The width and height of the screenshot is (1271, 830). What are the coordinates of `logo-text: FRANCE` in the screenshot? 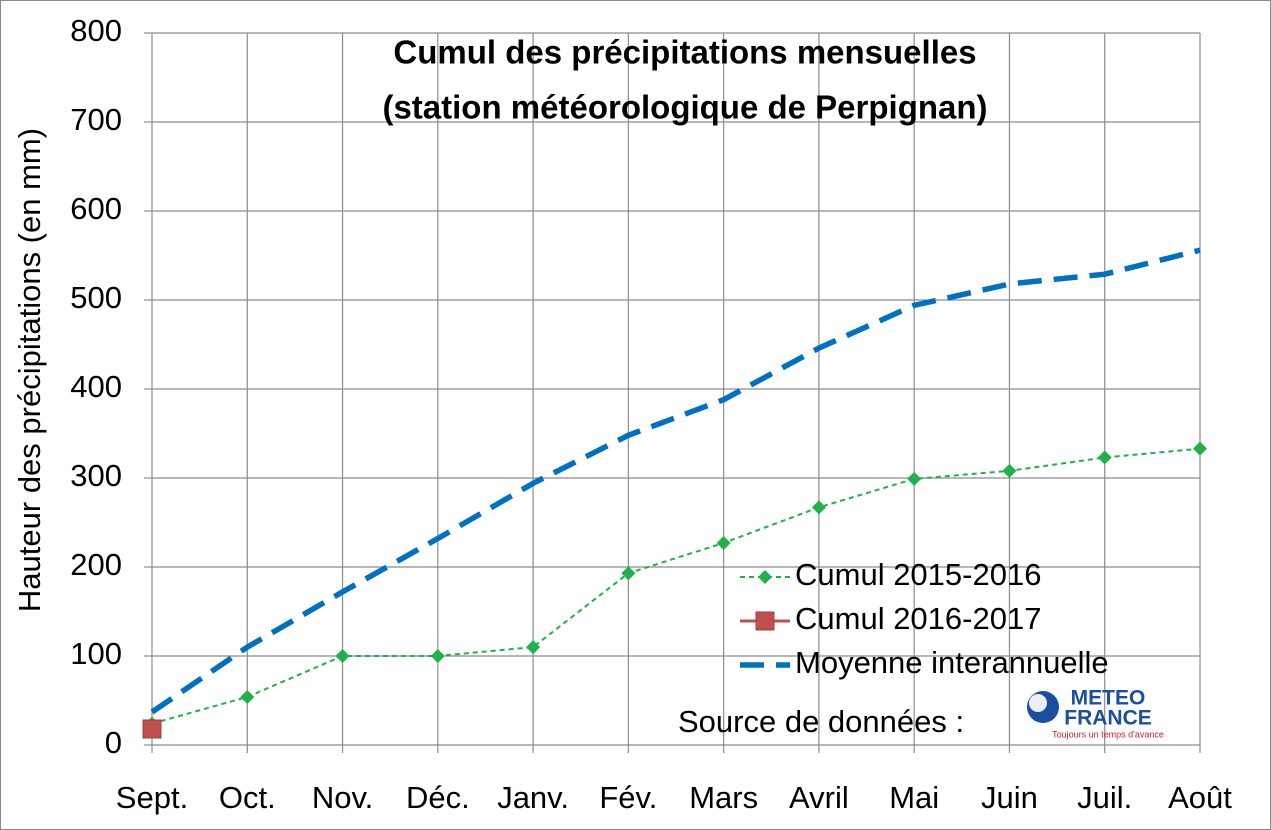 It's located at (1108, 718).